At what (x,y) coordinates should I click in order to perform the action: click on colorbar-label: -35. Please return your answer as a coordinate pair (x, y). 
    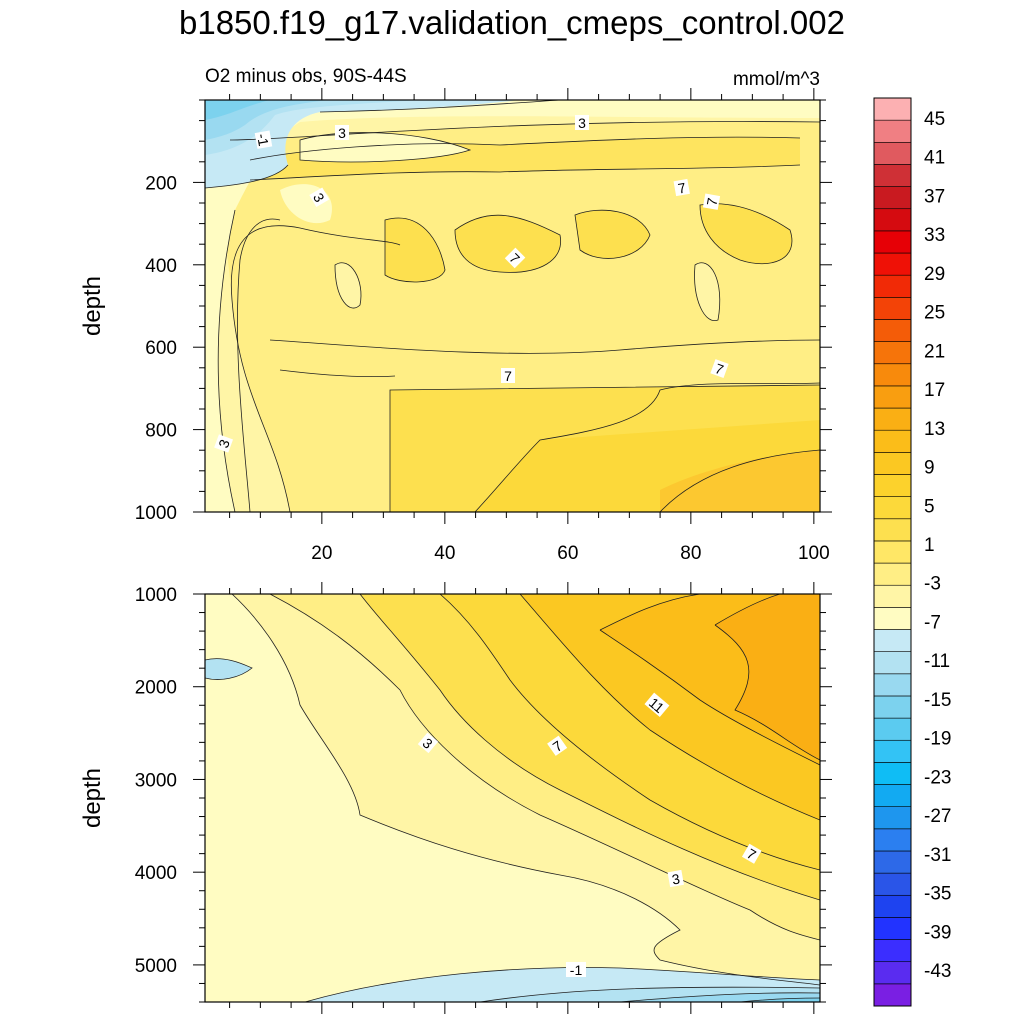
    Looking at the image, I should click on (937, 894).